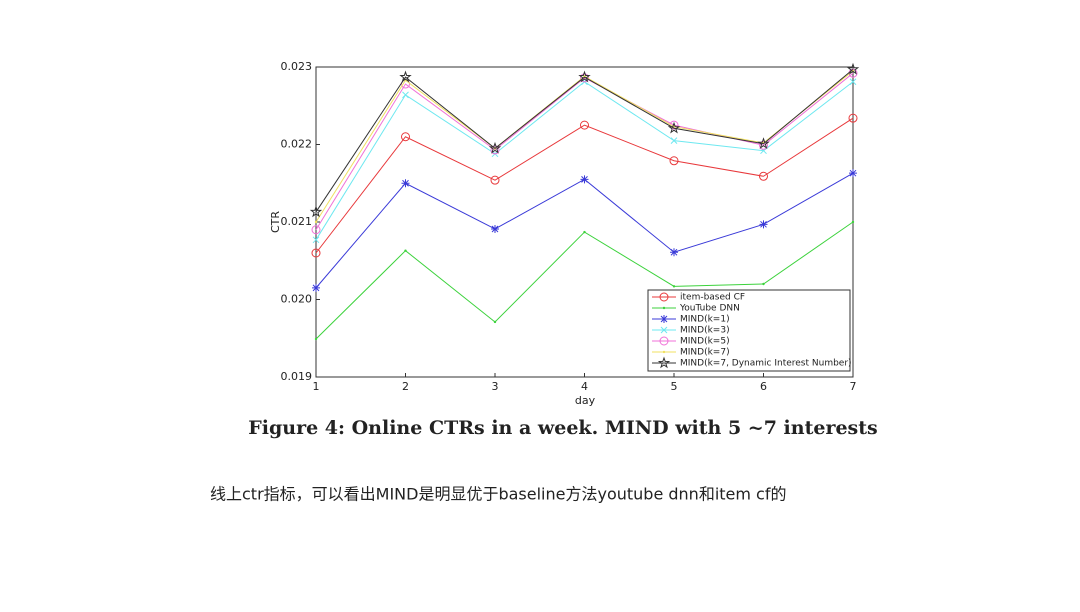 Image resolution: width=1080 pixels, height=612 pixels. I want to click on legend-label: item-based CF, so click(712, 298).